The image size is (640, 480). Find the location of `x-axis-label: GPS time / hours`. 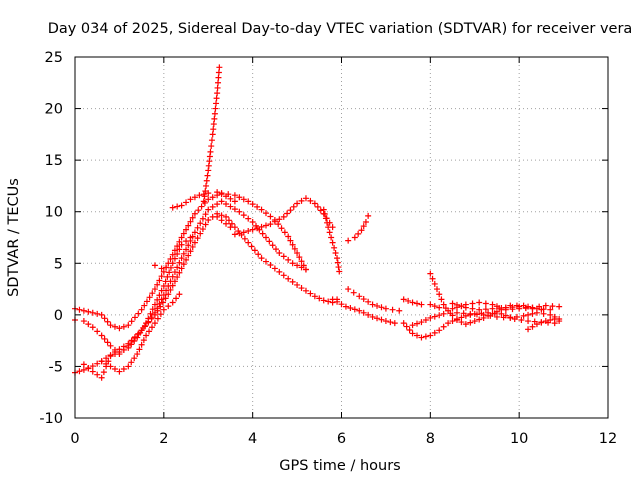

x-axis-label: GPS time / hours is located at coordinates (339, 466).